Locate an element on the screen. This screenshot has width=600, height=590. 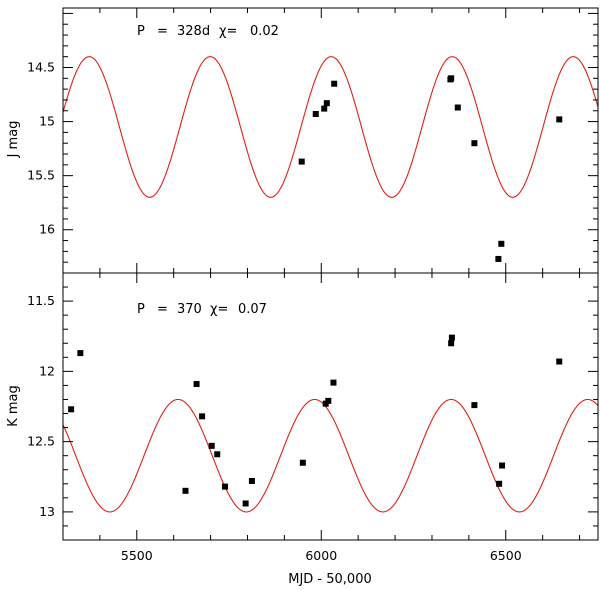
k-fit-annotation: P = 370 χ= 0.07 is located at coordinates (202, 309).